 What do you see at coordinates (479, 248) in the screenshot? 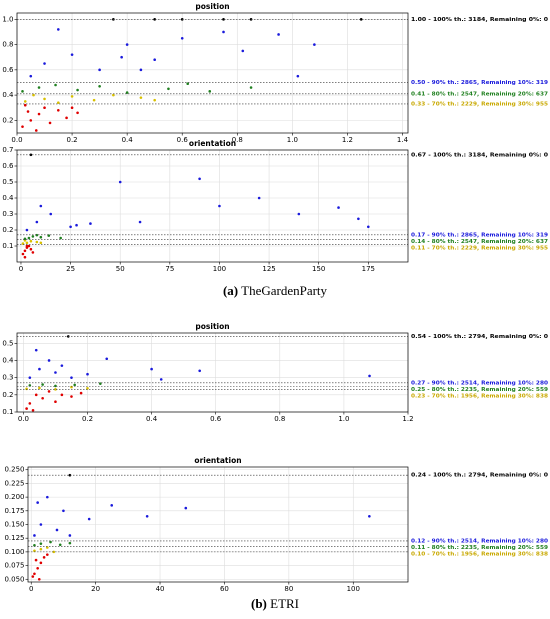
I see `threshold-label: 0.11 - 70% th.: 2229, Remaining 30%: 955` at bounding box center [479, 248].